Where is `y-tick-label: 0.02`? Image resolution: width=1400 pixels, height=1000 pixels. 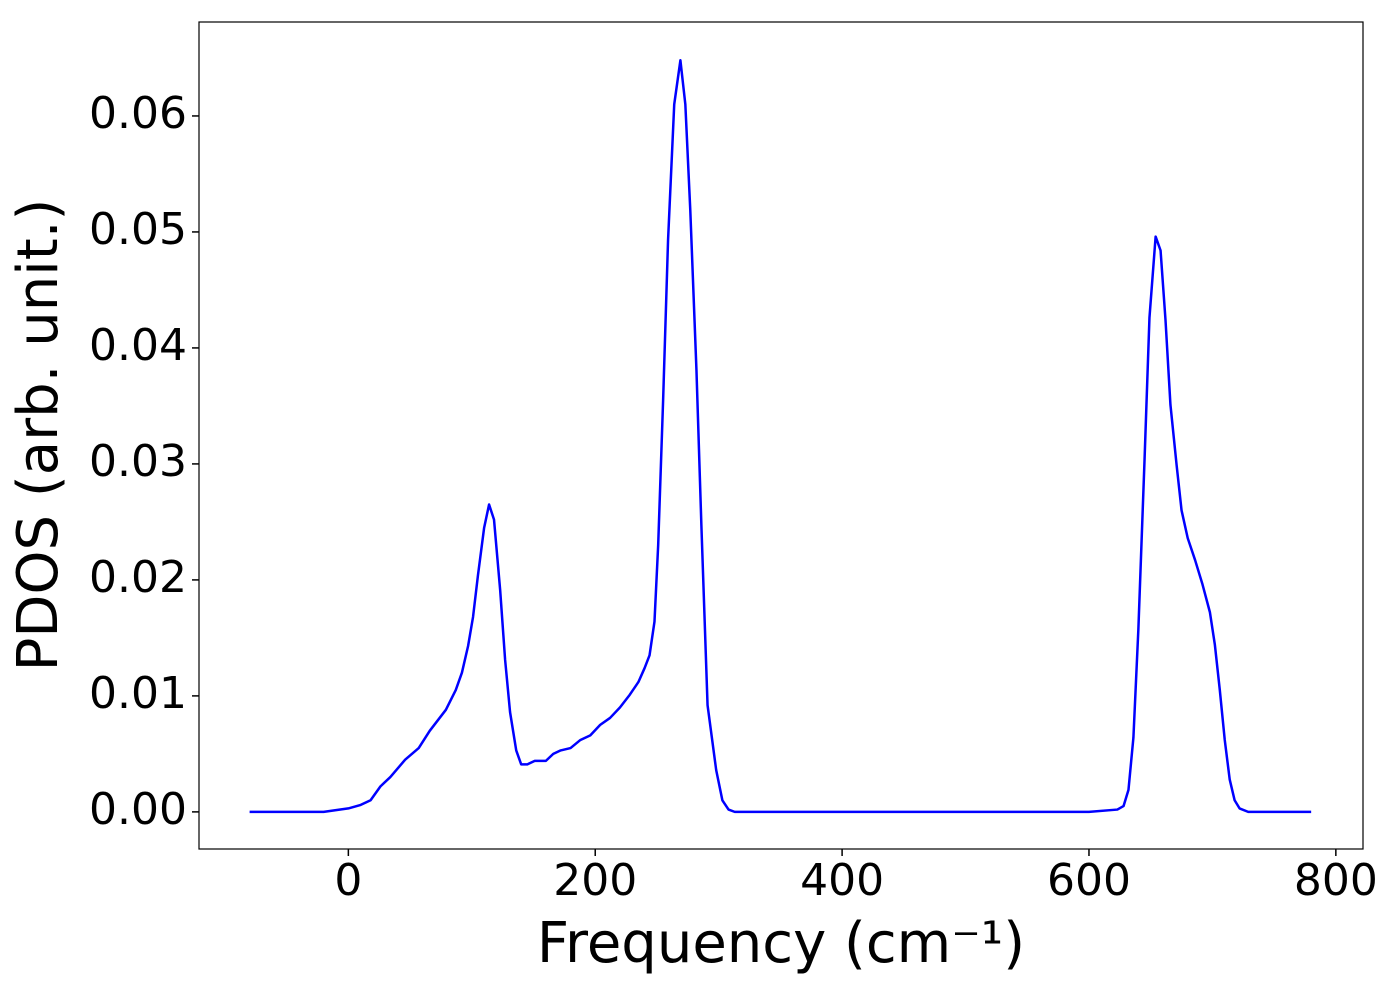
y-tick-label: 0.02 is located at coordinates (138, 577).